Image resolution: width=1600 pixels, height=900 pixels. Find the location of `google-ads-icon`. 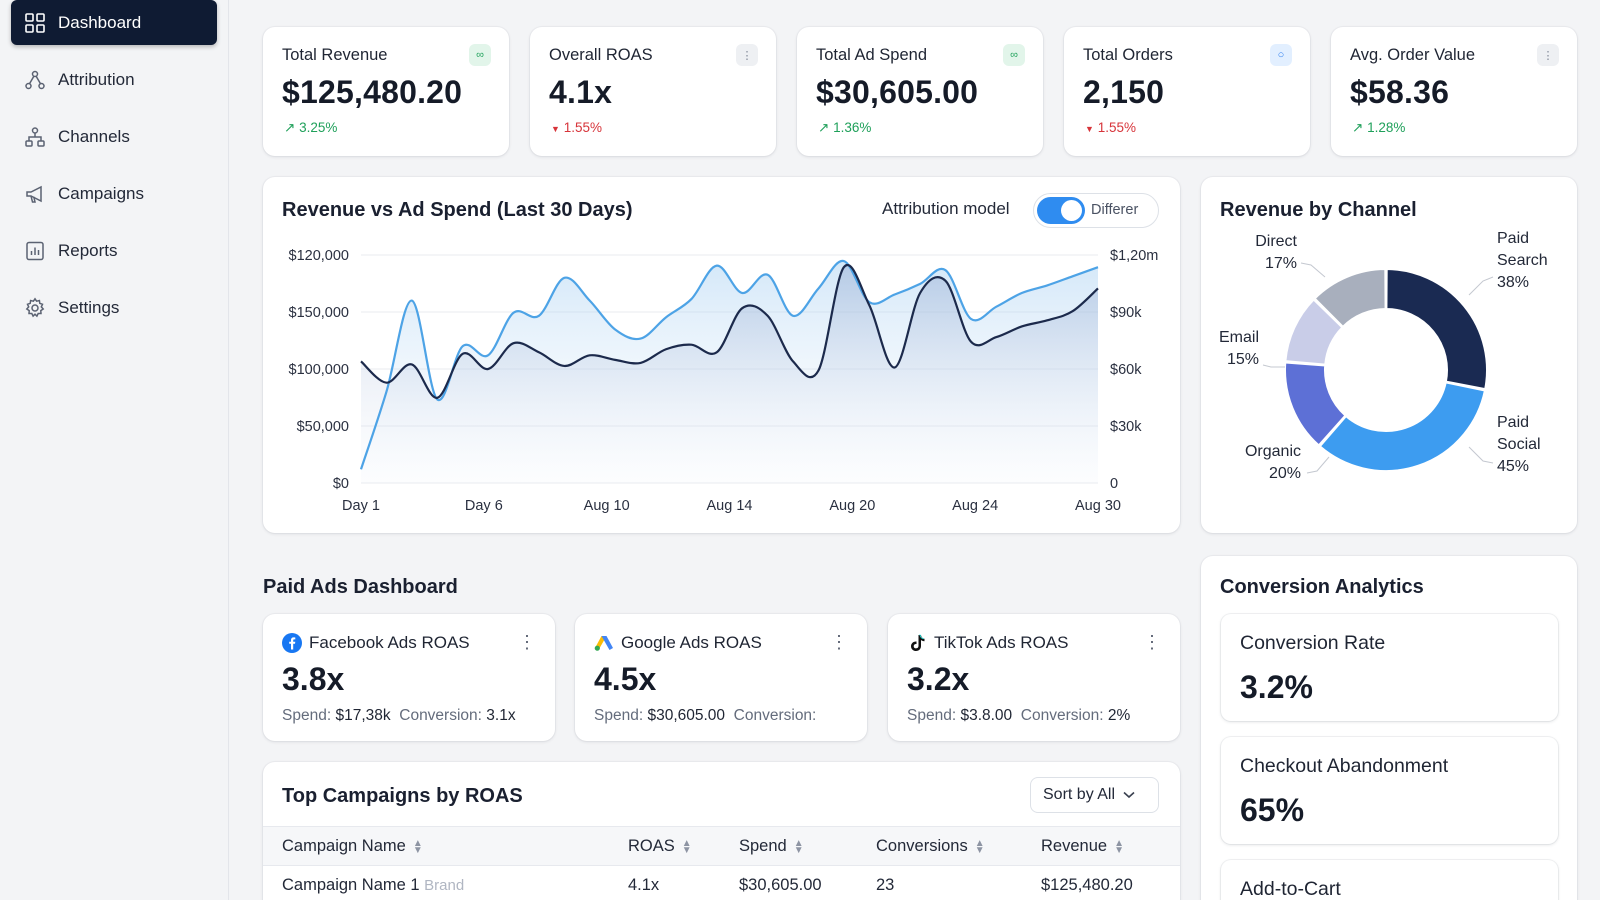

google-ads-icon is located at coordinates (603, 643).